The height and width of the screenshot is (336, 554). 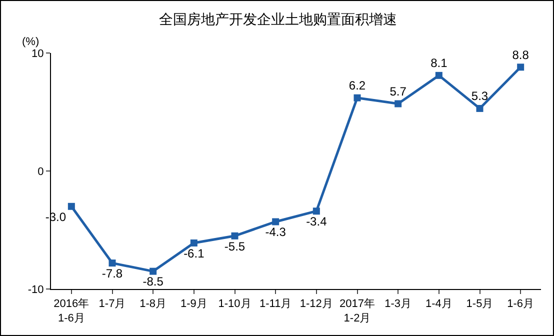 I want to click on x-tick-label: 2016年 1-6月, so click(x=72, y=311).